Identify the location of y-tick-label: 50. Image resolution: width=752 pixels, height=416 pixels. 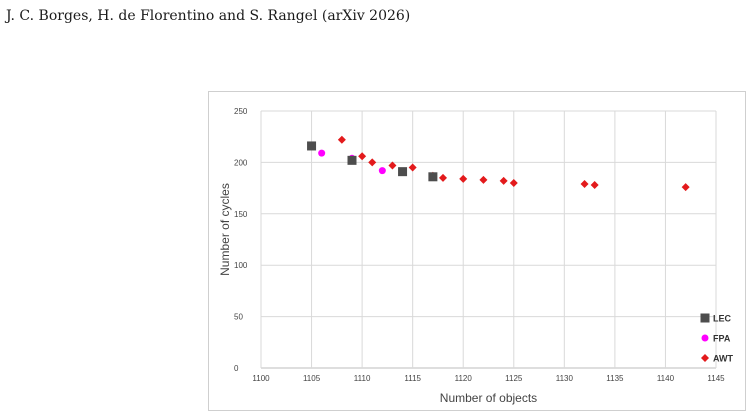
(238, 317).